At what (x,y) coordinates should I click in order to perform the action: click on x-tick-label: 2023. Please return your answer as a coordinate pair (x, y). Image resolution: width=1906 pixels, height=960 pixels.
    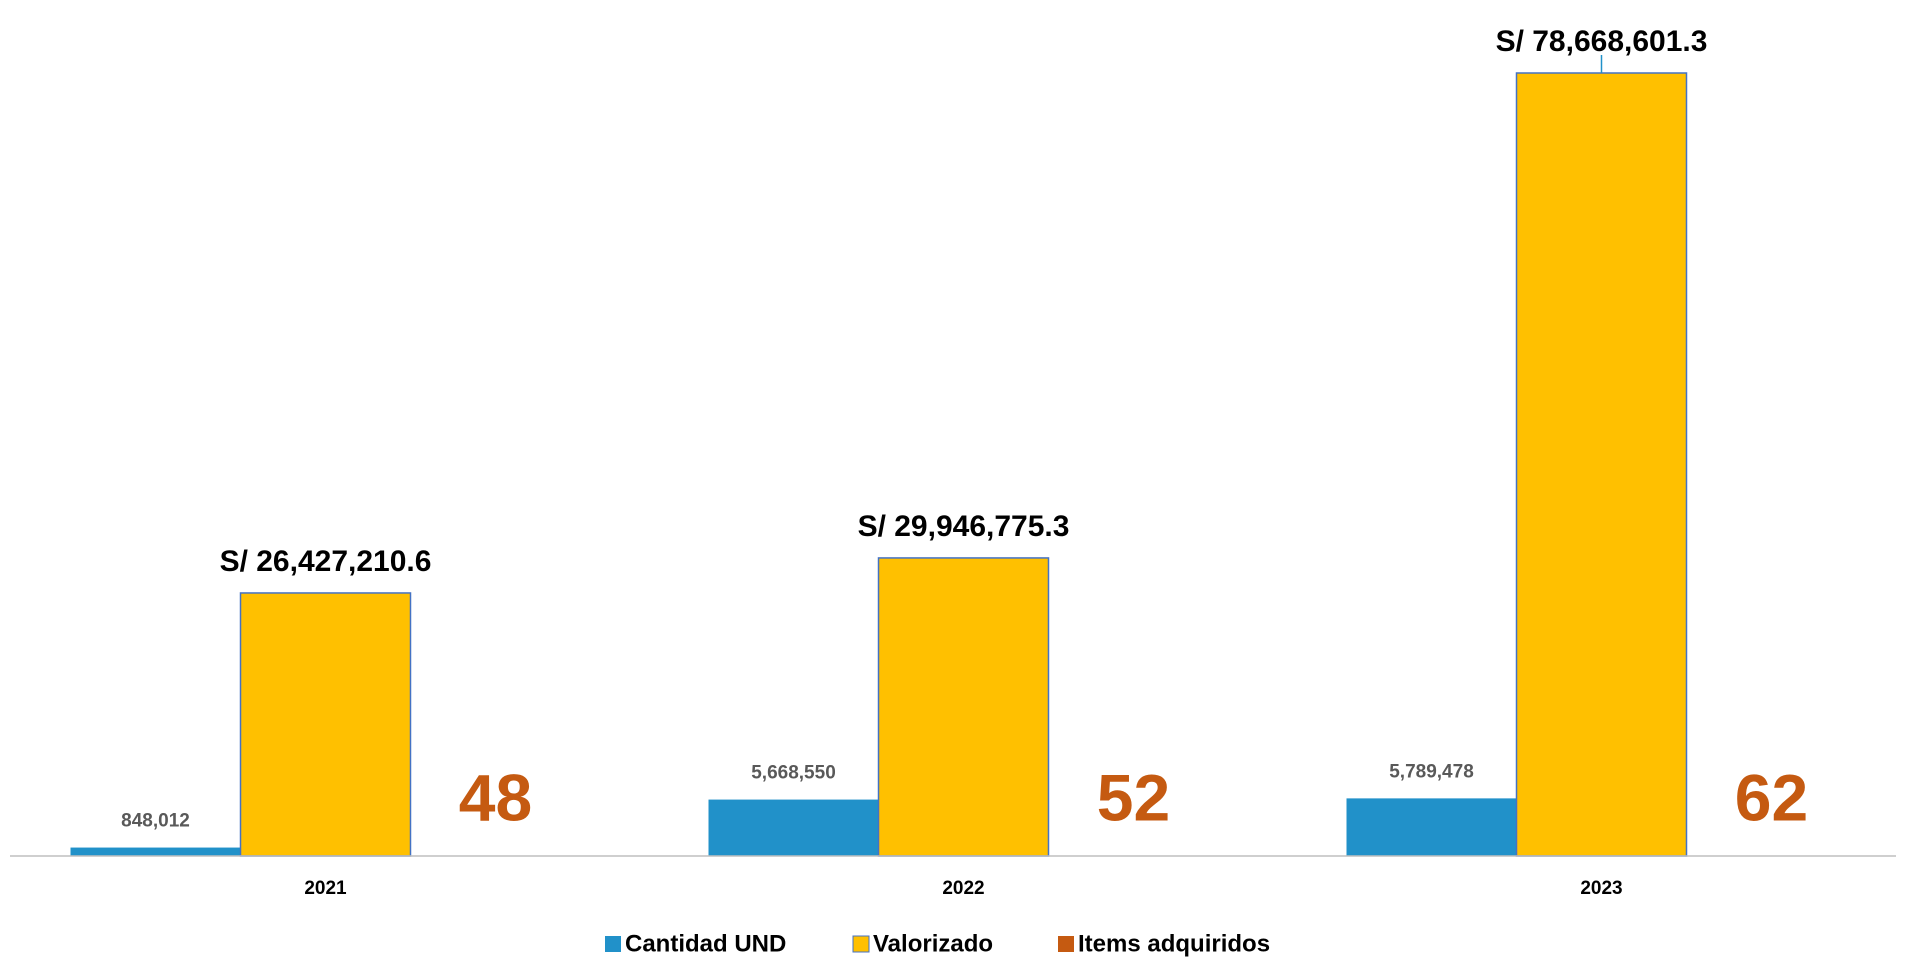
    Looking at the image, I should click on (1601, 888).